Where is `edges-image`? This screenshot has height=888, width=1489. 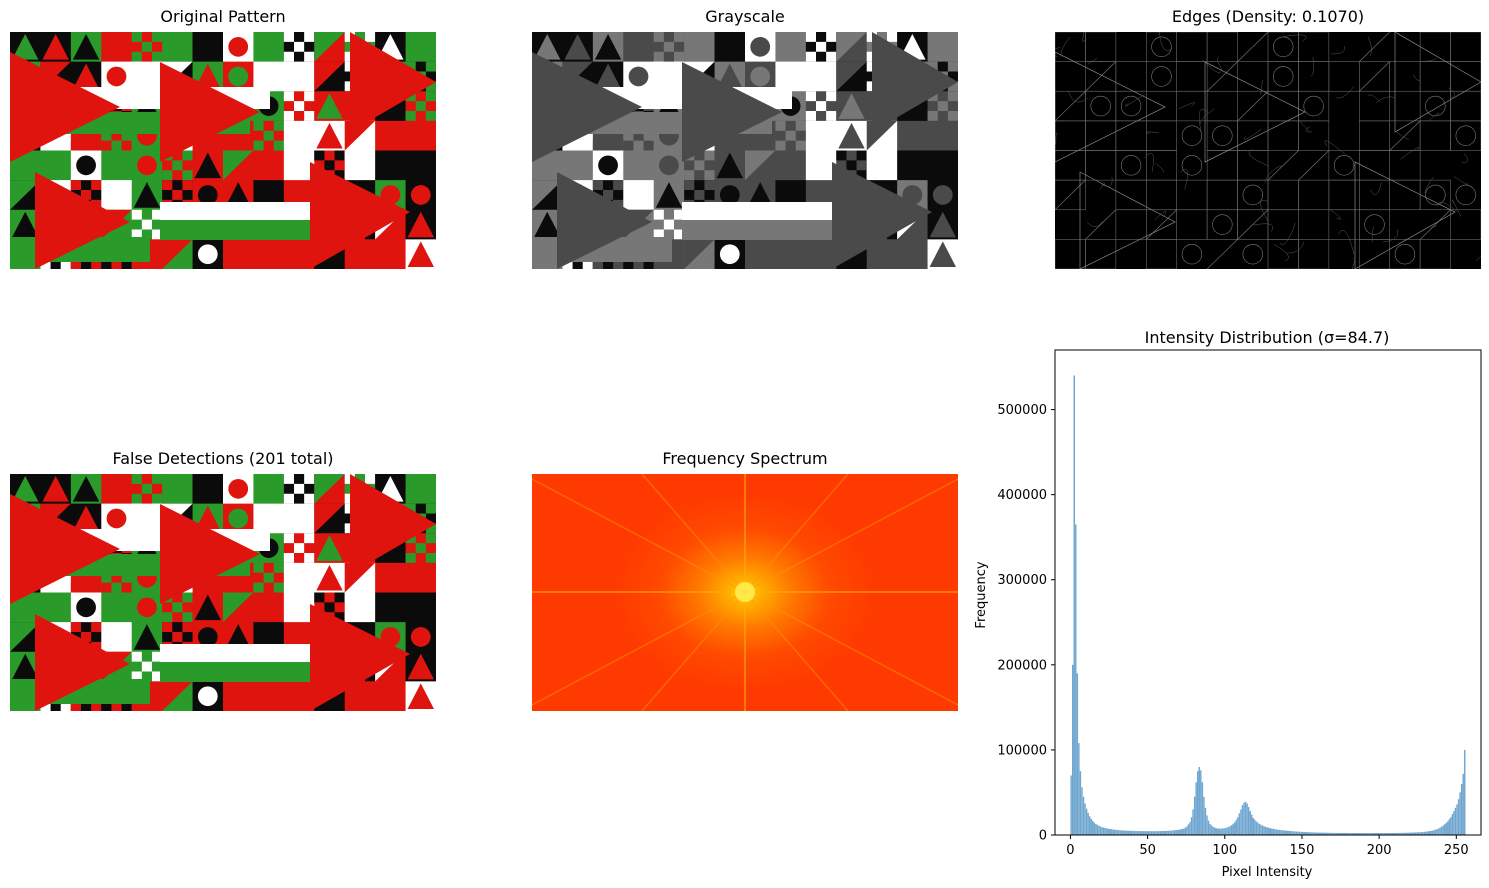
edges-image is located at coordinates (1268, 150).